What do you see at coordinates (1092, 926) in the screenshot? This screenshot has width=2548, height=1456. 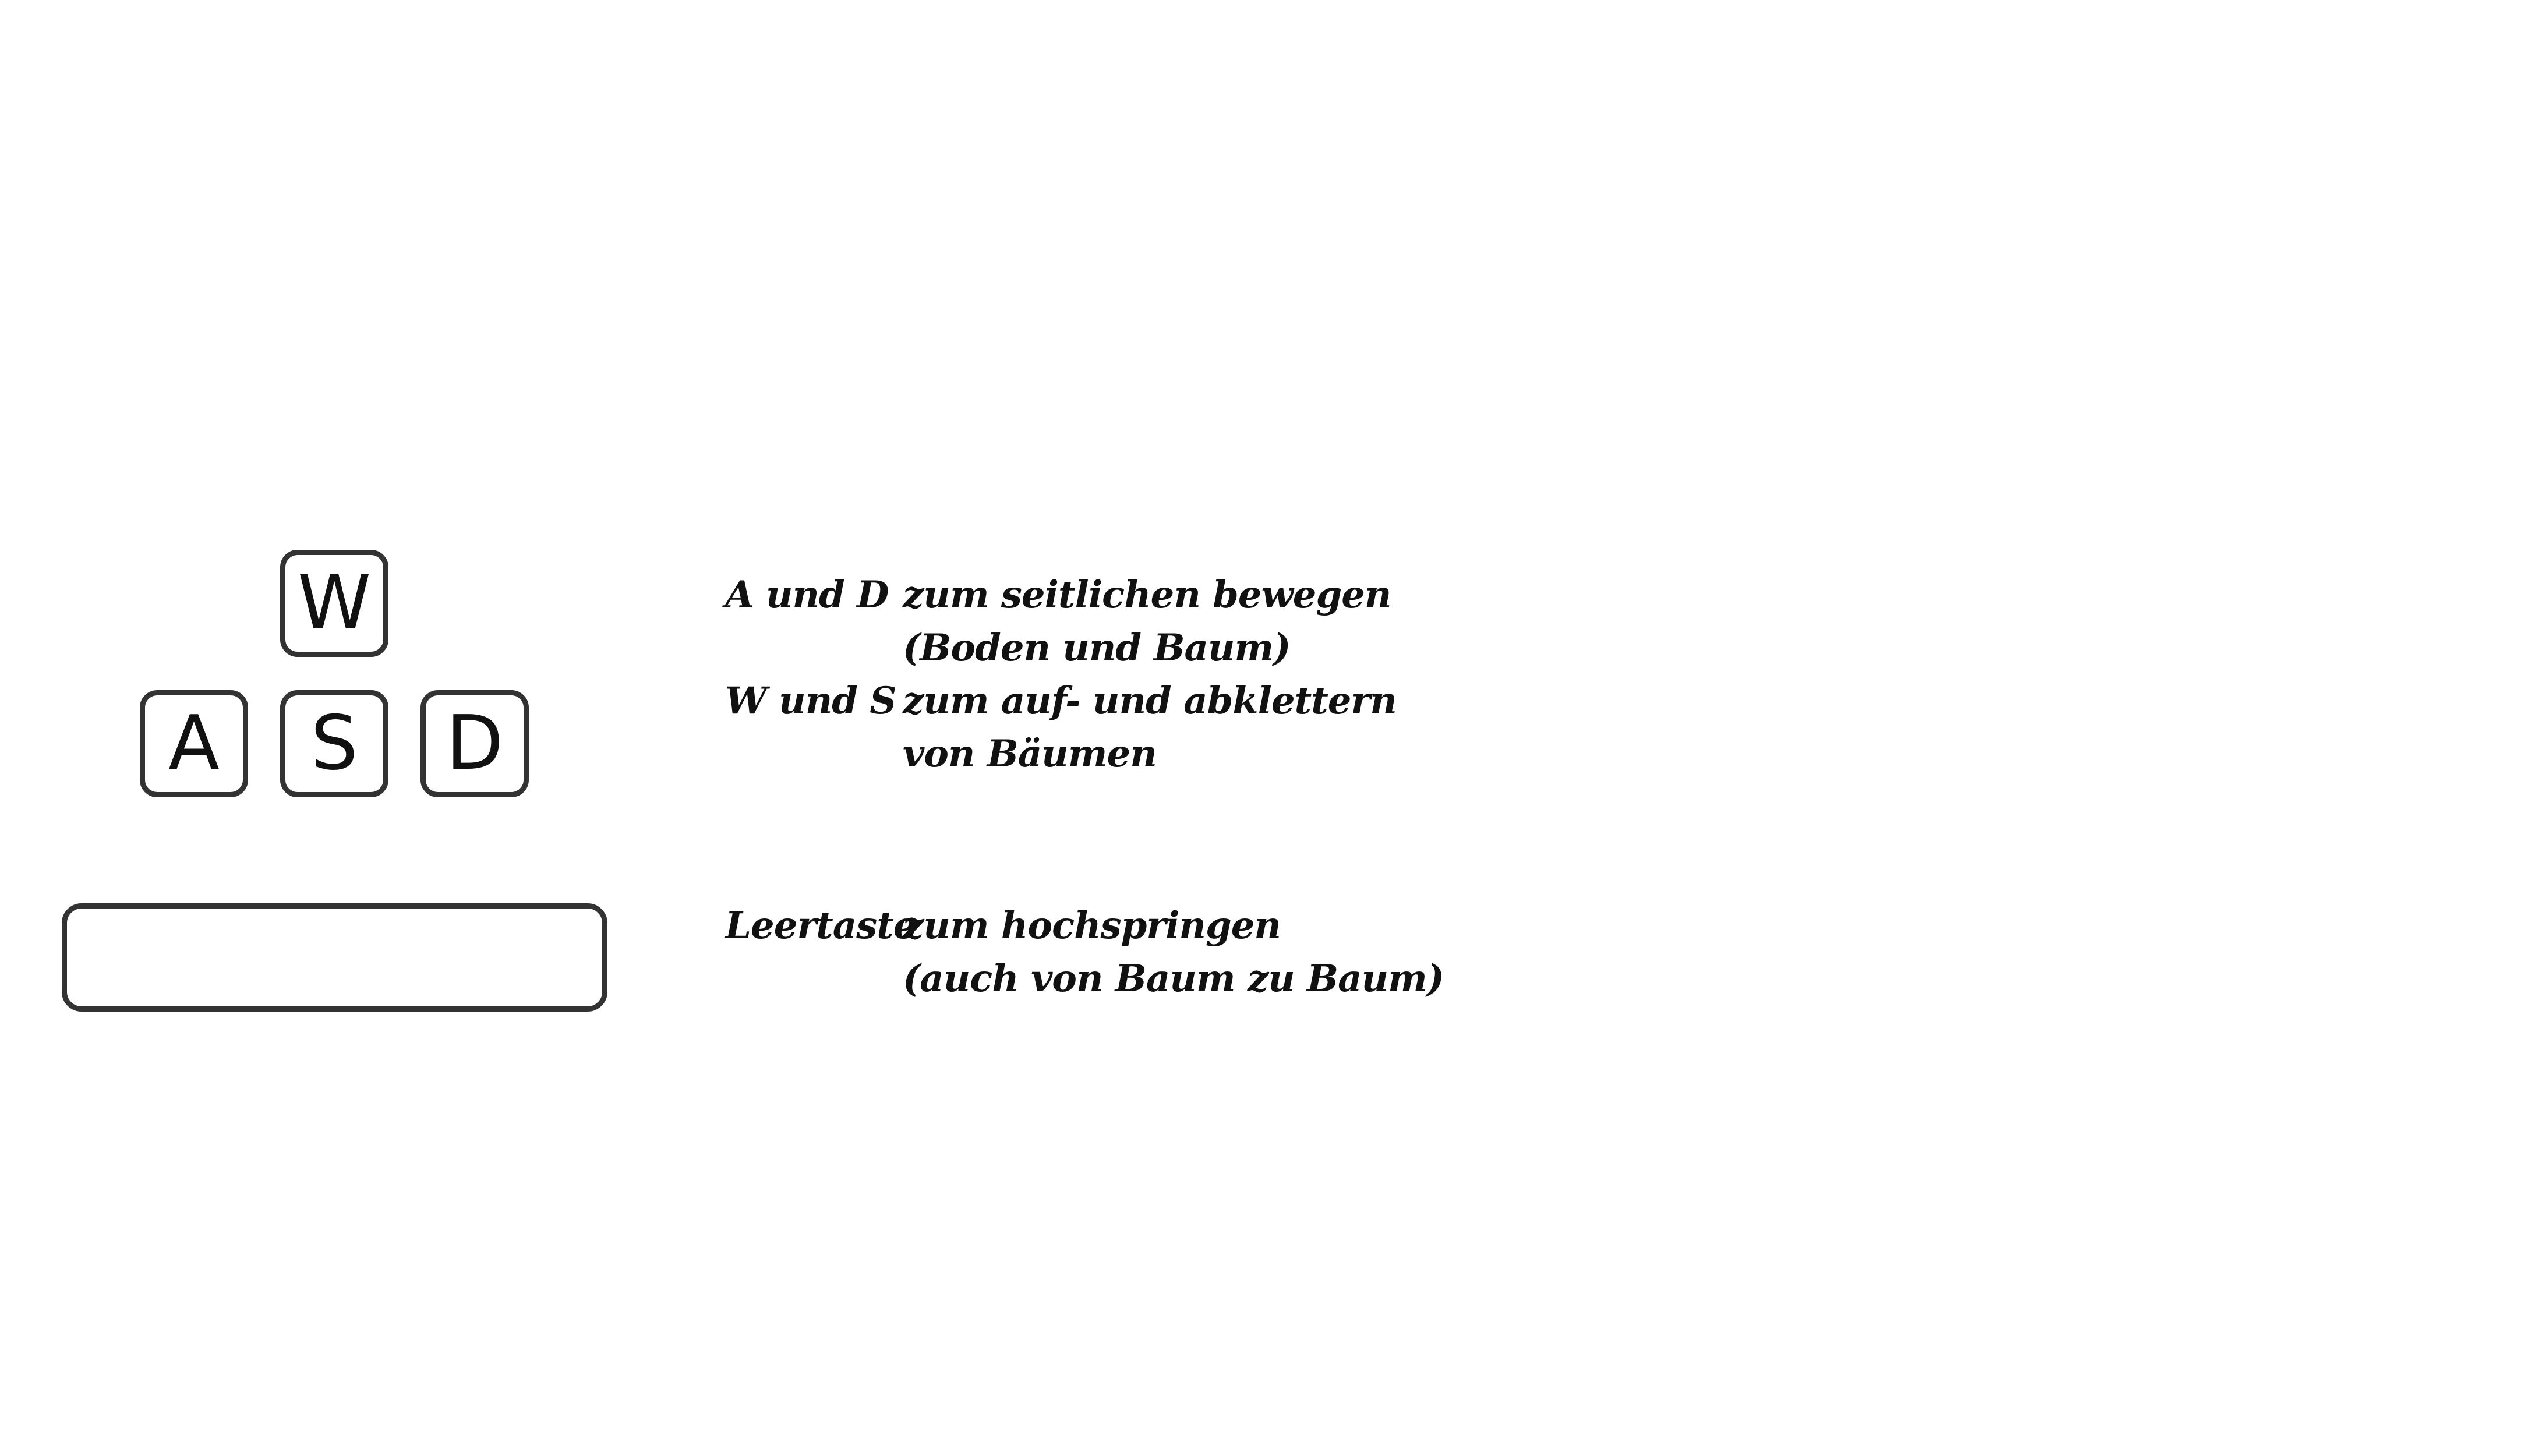 I see `control-desc-line: zum hochspringen` at bounding box center [1092, 926].